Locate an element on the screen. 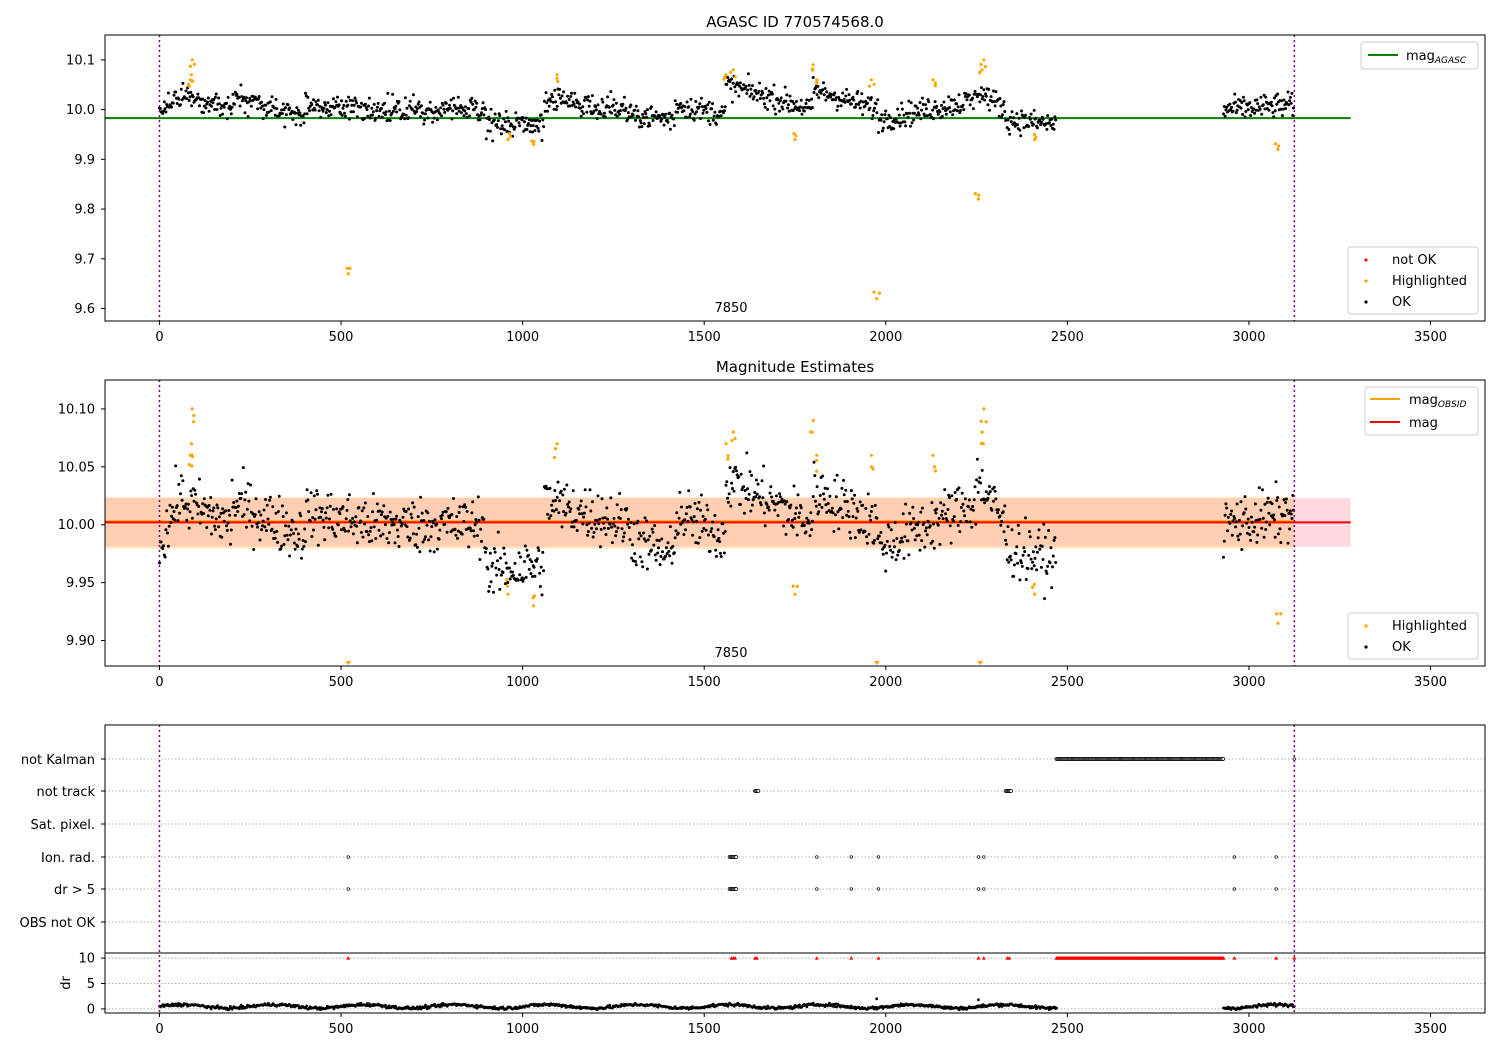  x-tick-label: 3000 is located at coordinates (1248, 682).